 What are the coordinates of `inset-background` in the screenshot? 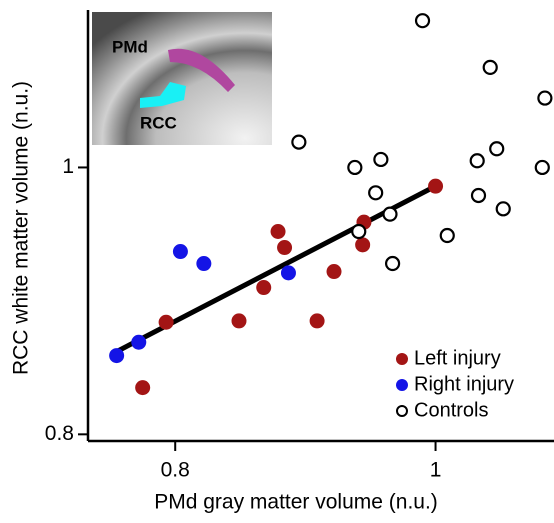 It's located at (182, 78).